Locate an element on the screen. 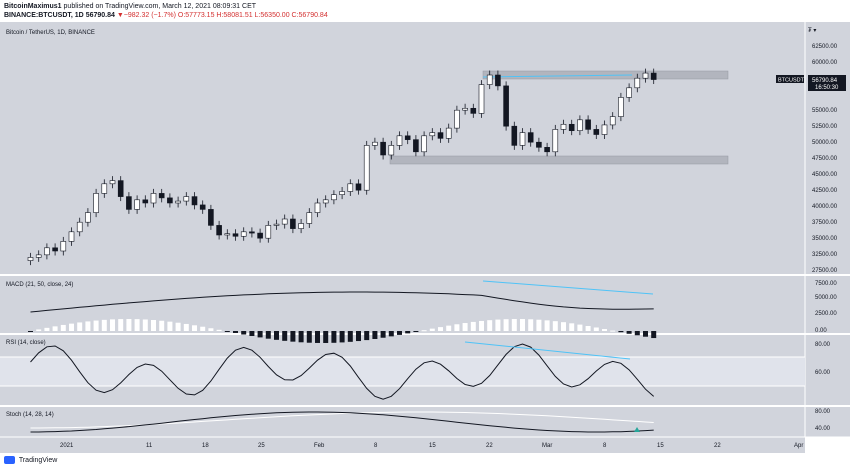 Image resolution: width=850 pixels, height=469 pixels. macd-pane is located at coordinates (402, 304).